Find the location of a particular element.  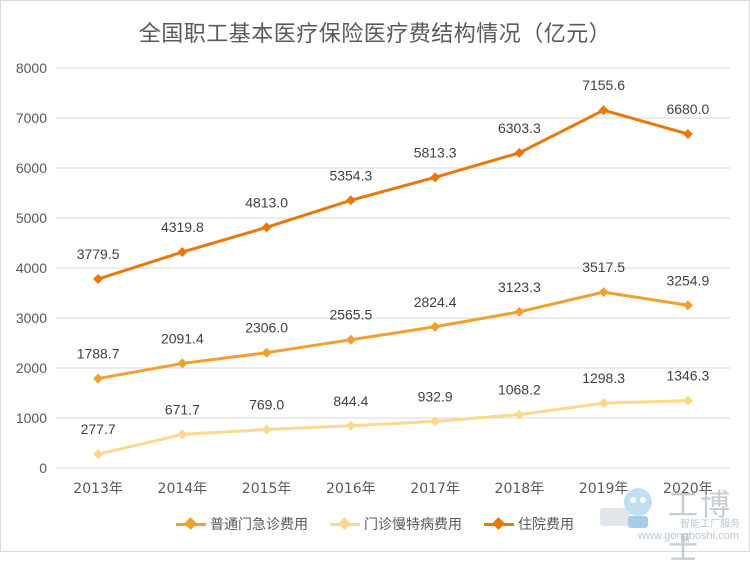

legend-swatch-chronic is located at coordinates (345, 523).